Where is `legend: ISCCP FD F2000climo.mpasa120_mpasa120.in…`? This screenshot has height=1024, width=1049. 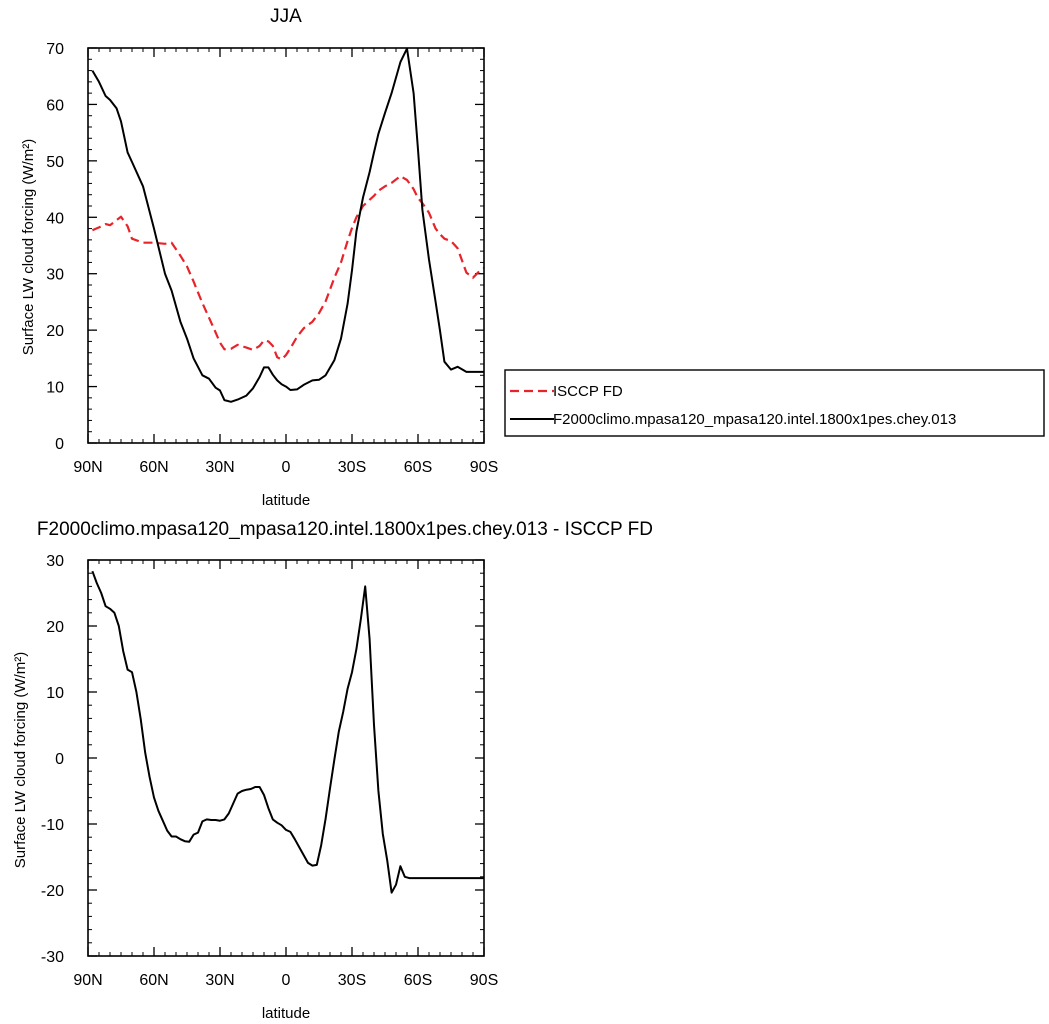 legend: ISCCP FD F2000climo.mpasa120_mpasa120.in… is located at coordinates (774, 403).